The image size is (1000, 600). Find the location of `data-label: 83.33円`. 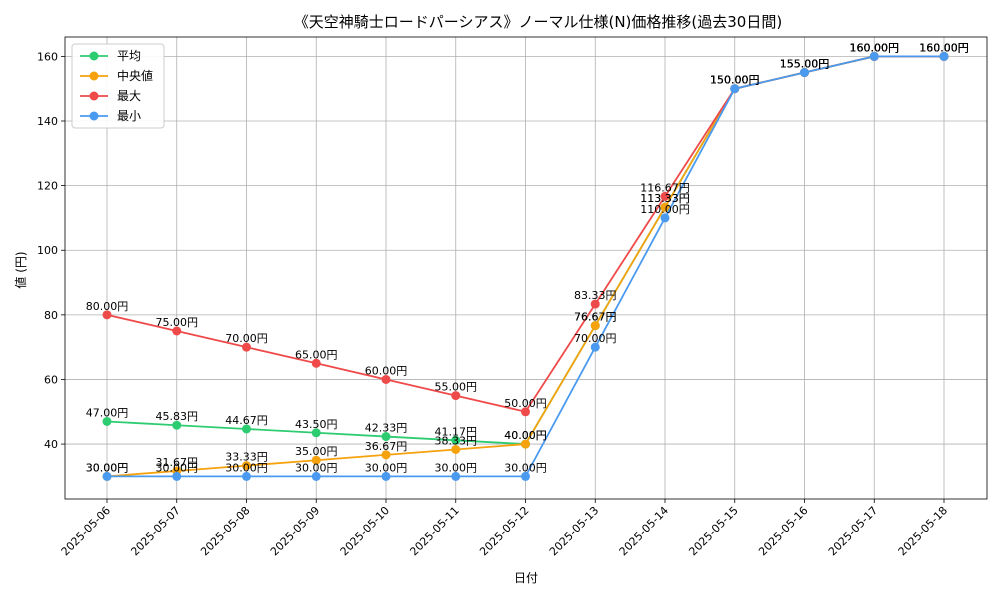

data-label: 83.33円 is located at coordinates (595, 295).